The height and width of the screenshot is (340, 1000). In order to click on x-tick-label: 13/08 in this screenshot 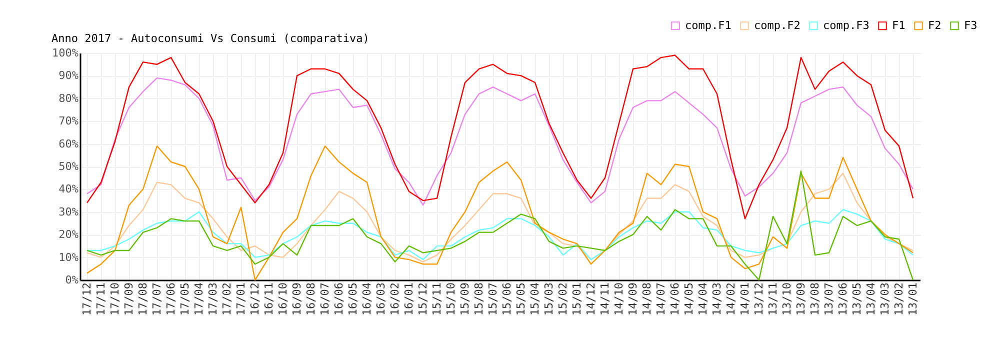, I will do `click(815, 299)`.